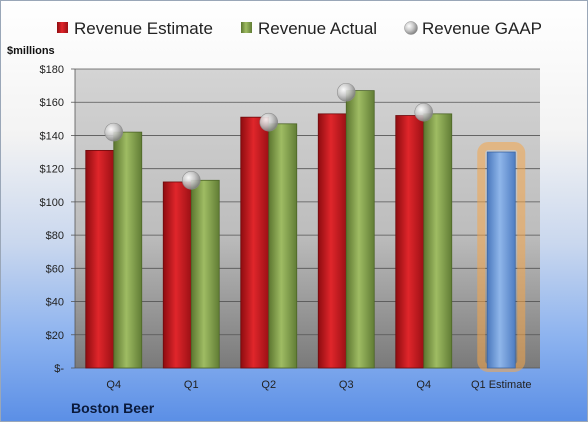 The width and height of the screenshot is (588, 422). What do you see at coordinates (346, 385) in the screenshot?
I see `x-tick-label: Q3` at bounding box center [346, 385].